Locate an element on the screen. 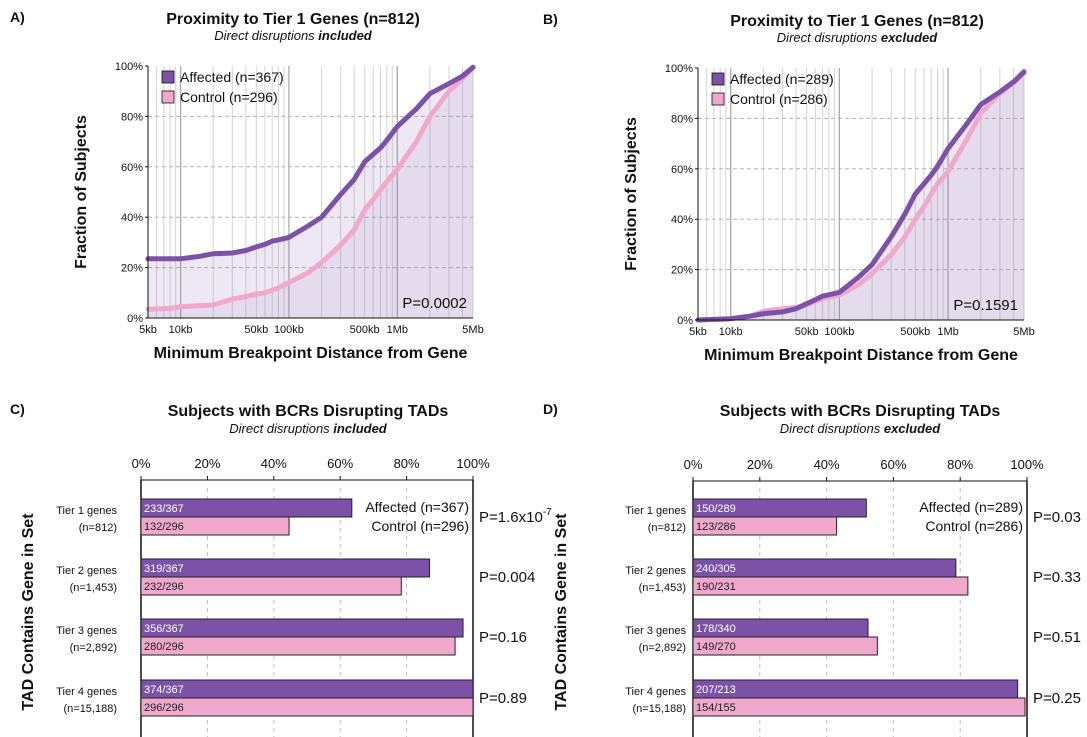  panel-label: B) is located at coordinates (550, 19).